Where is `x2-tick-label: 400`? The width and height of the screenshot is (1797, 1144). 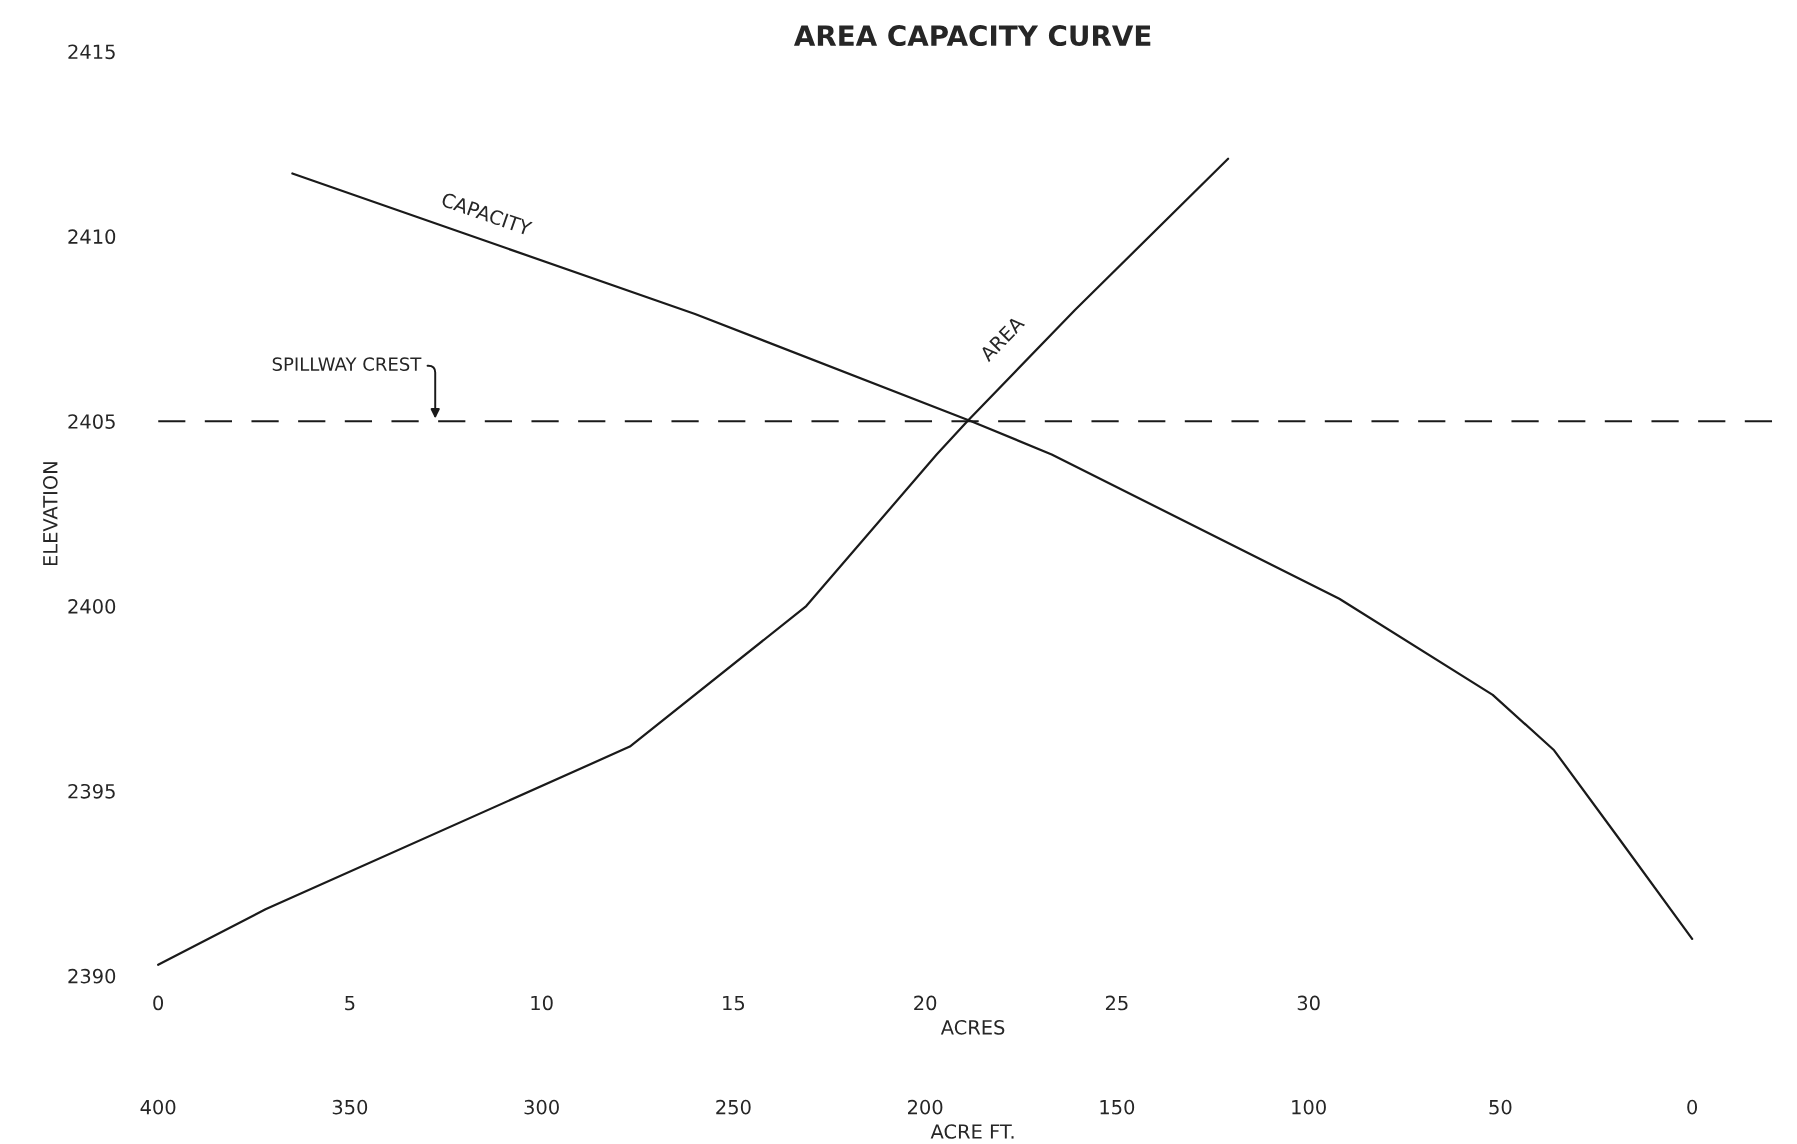 x2-tick-label: 400 is located at coordinates (158, 1107).